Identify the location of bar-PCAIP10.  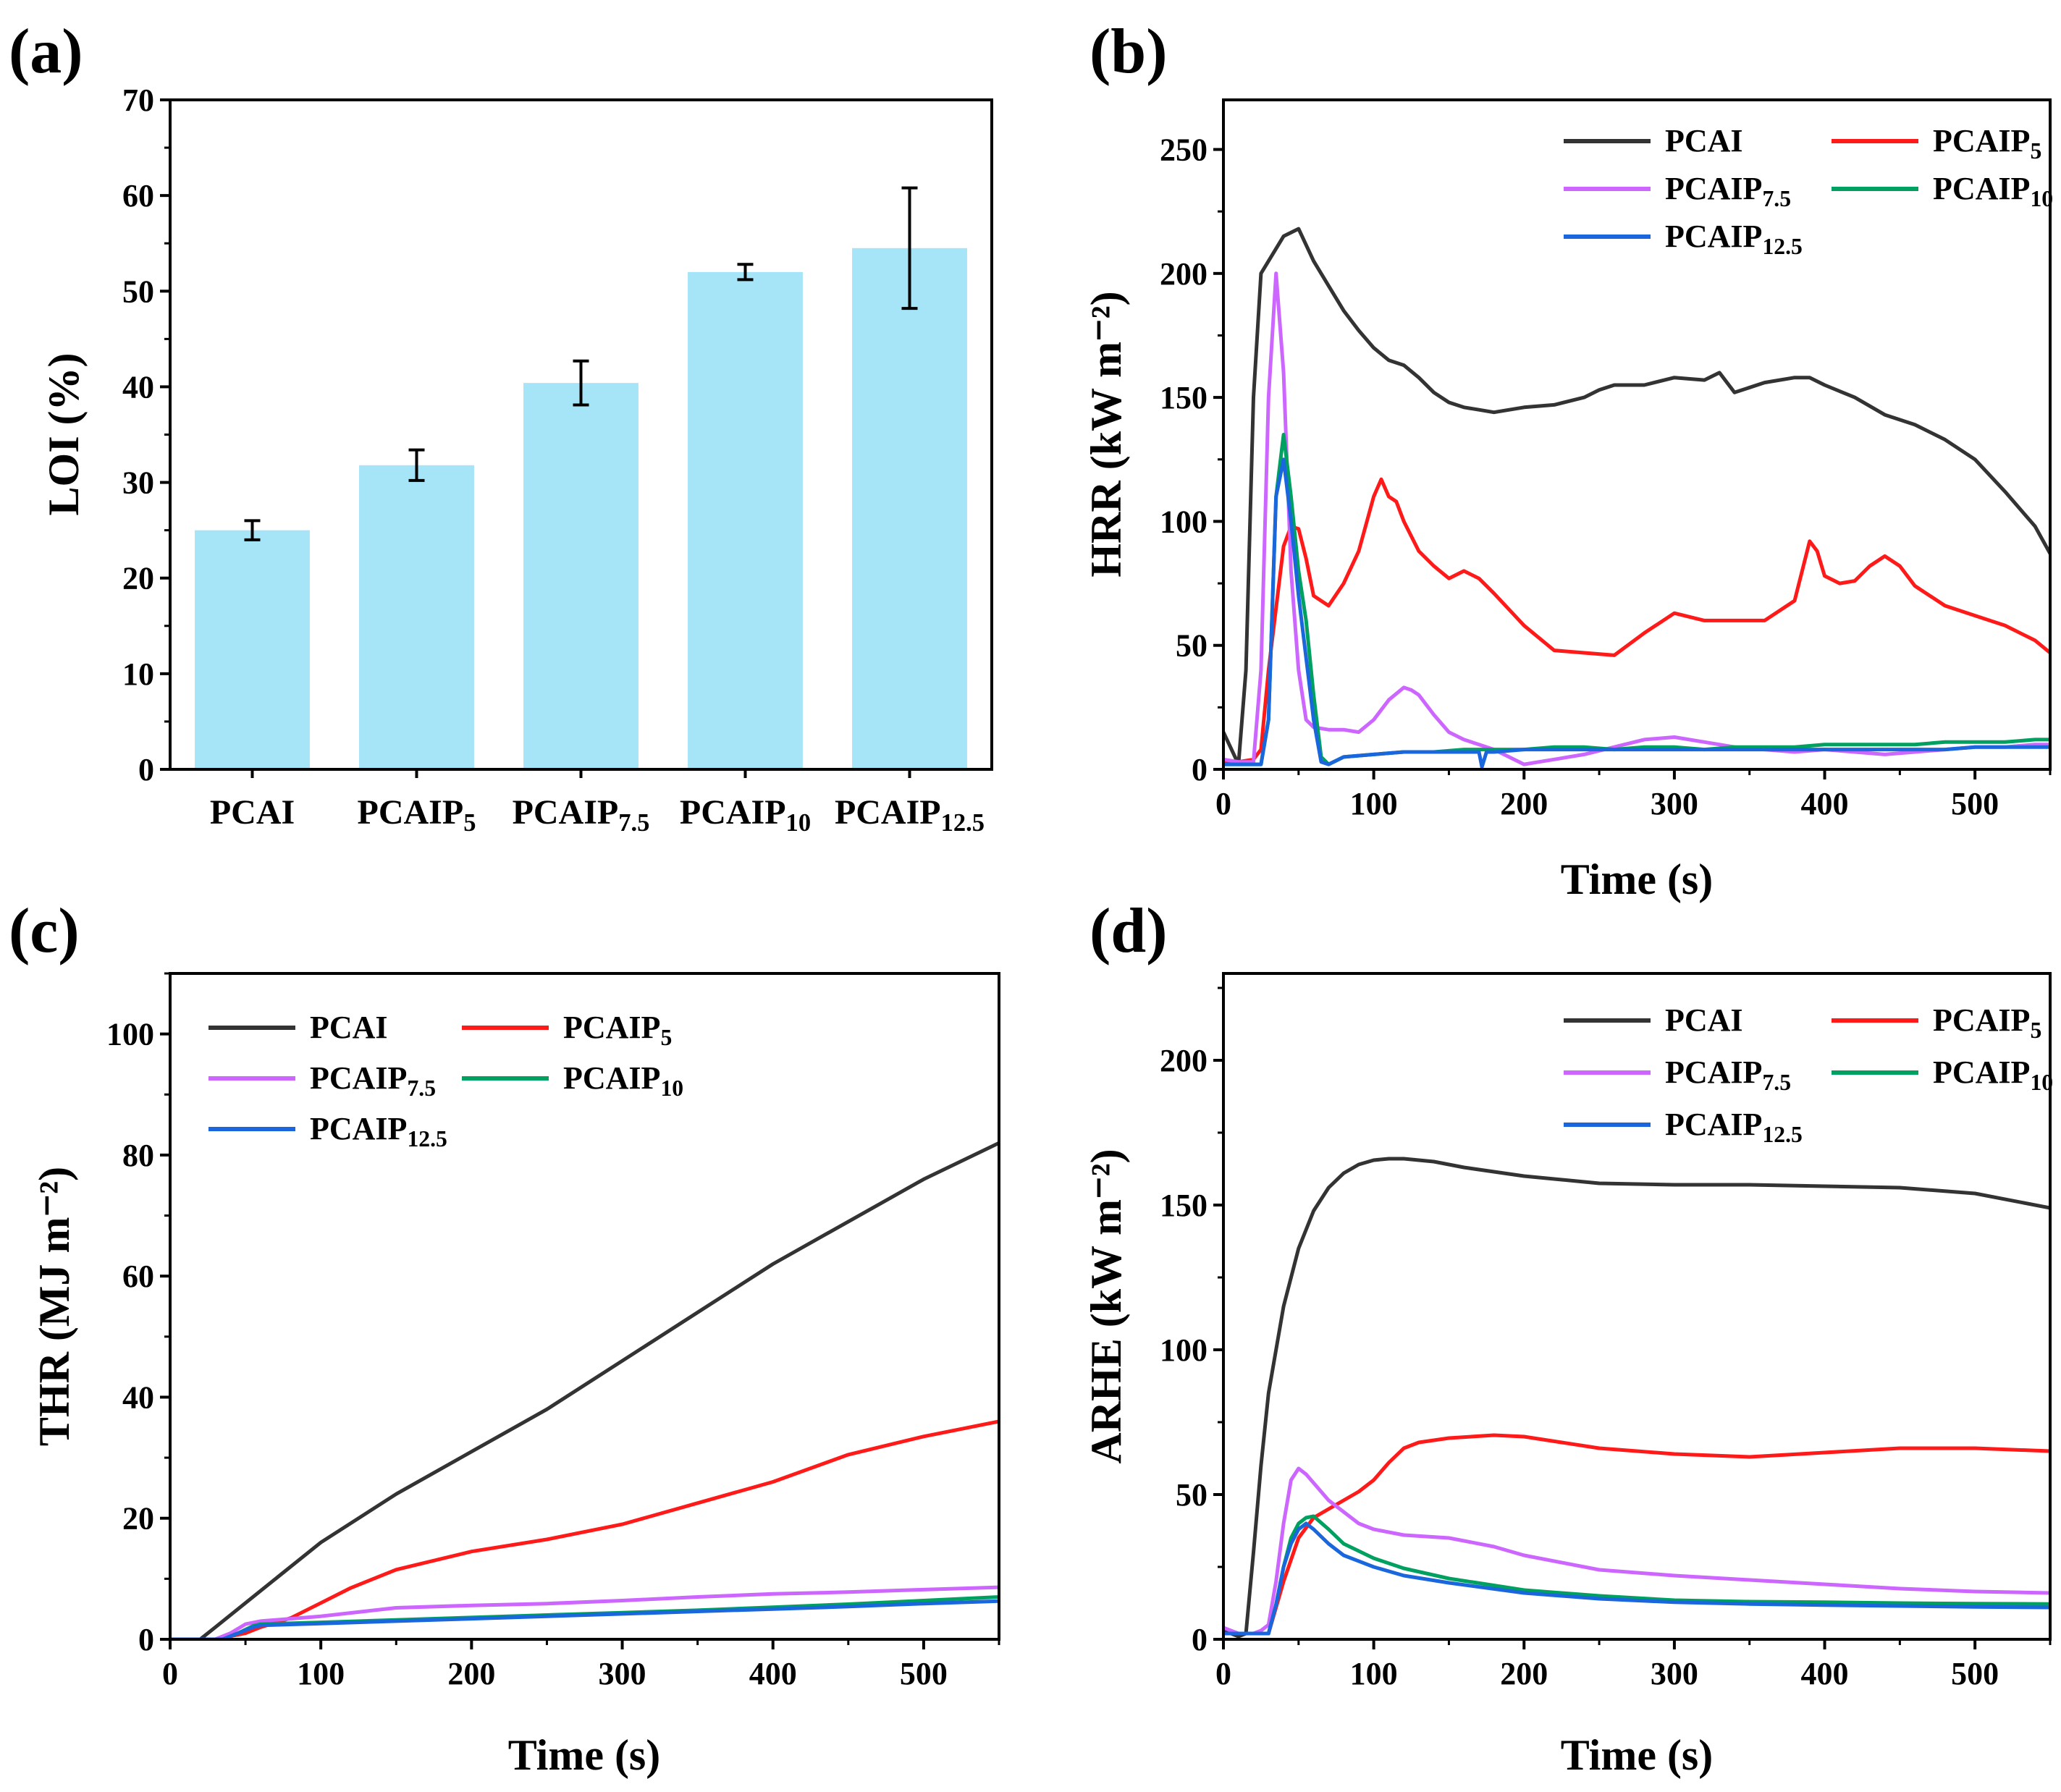
(745, 520).